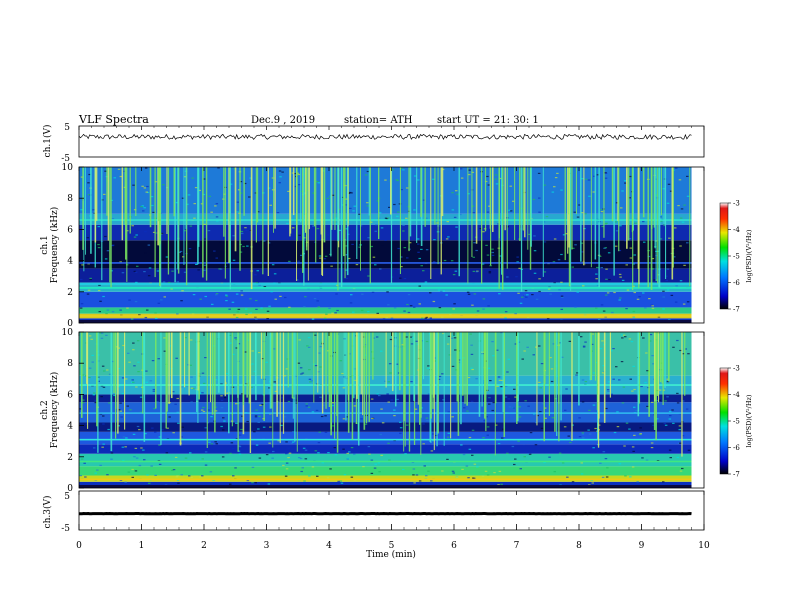  I want to click on ch1-spectrogram-ylabel: Frequency (kHz), so click(54, 245).